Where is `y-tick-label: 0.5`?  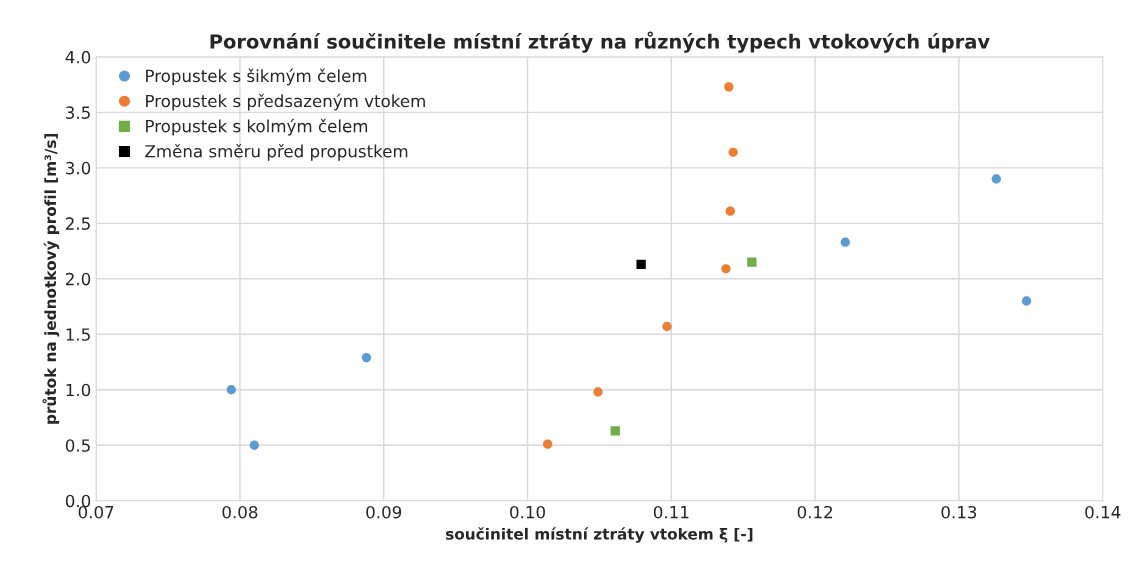
y-tick-label: 0.5 is located at coordinates (77, 445).